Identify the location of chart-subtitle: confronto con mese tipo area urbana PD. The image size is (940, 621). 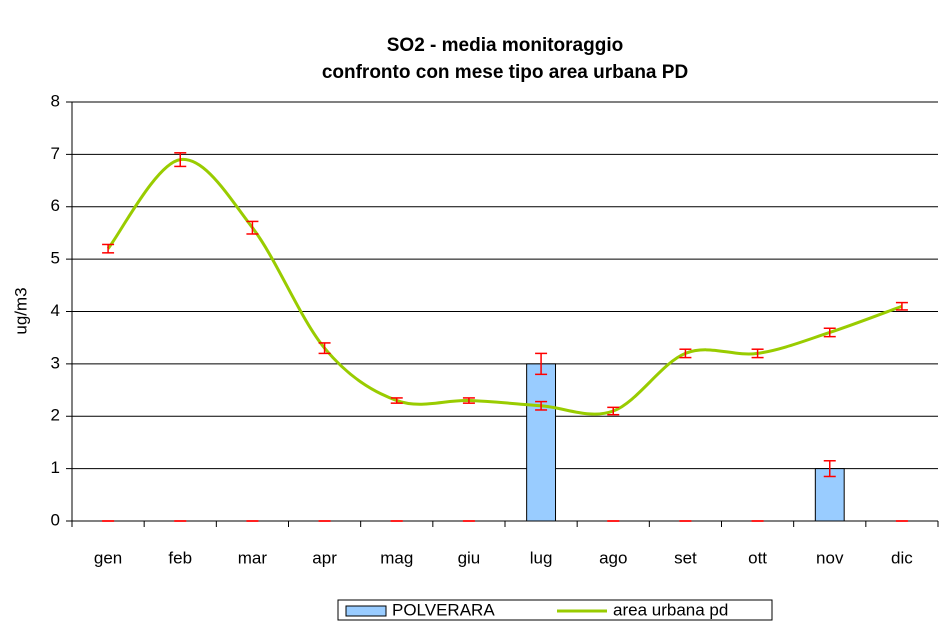
(505, 72).